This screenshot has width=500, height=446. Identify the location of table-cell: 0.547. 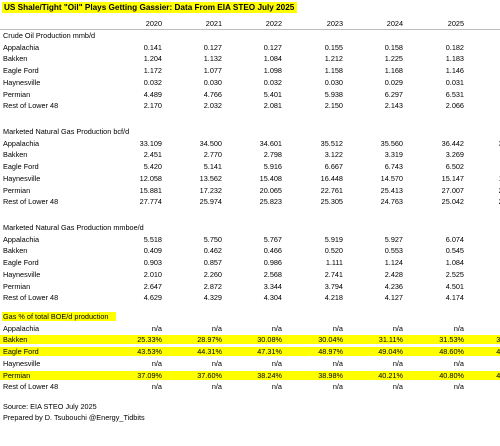
(490, 250).